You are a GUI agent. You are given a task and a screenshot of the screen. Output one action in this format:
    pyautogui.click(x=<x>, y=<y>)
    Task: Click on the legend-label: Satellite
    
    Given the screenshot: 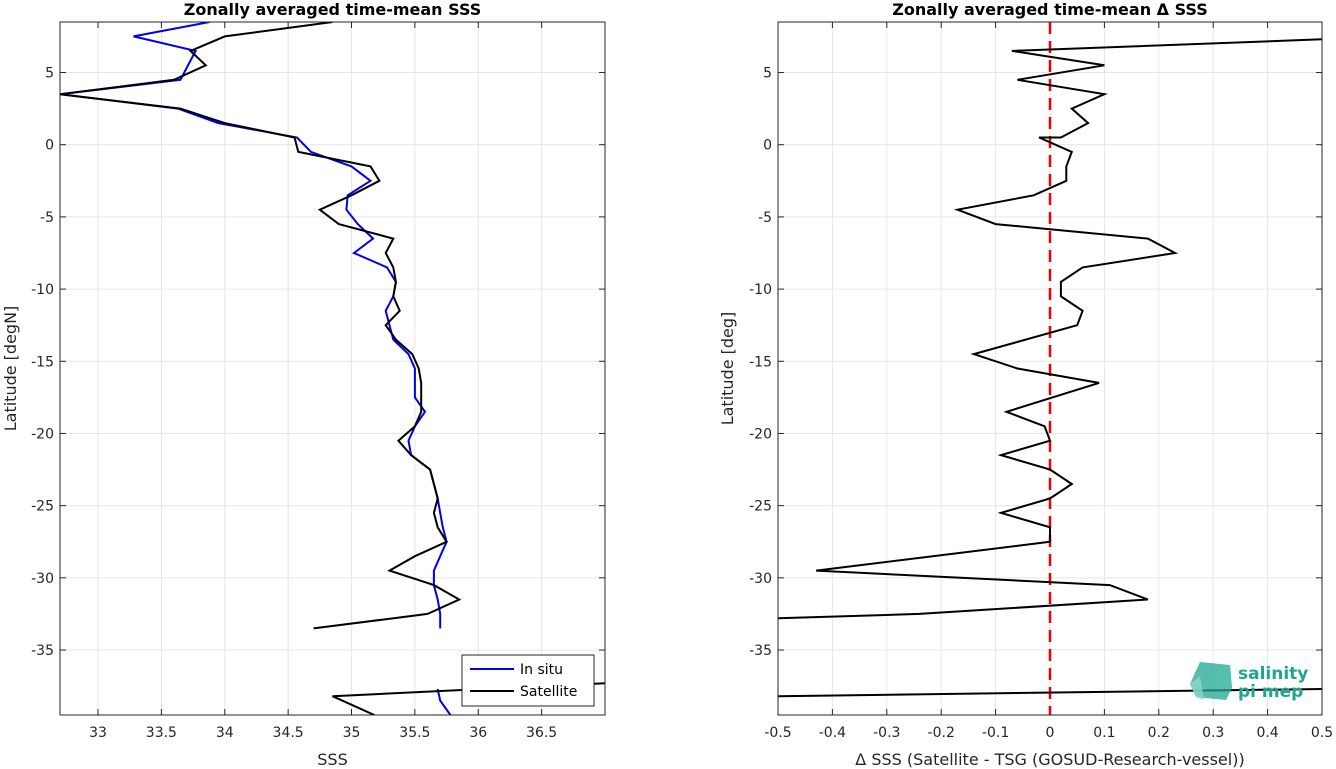 What is the action you would take?
    pyautogui.click(x=548, y=692)
    